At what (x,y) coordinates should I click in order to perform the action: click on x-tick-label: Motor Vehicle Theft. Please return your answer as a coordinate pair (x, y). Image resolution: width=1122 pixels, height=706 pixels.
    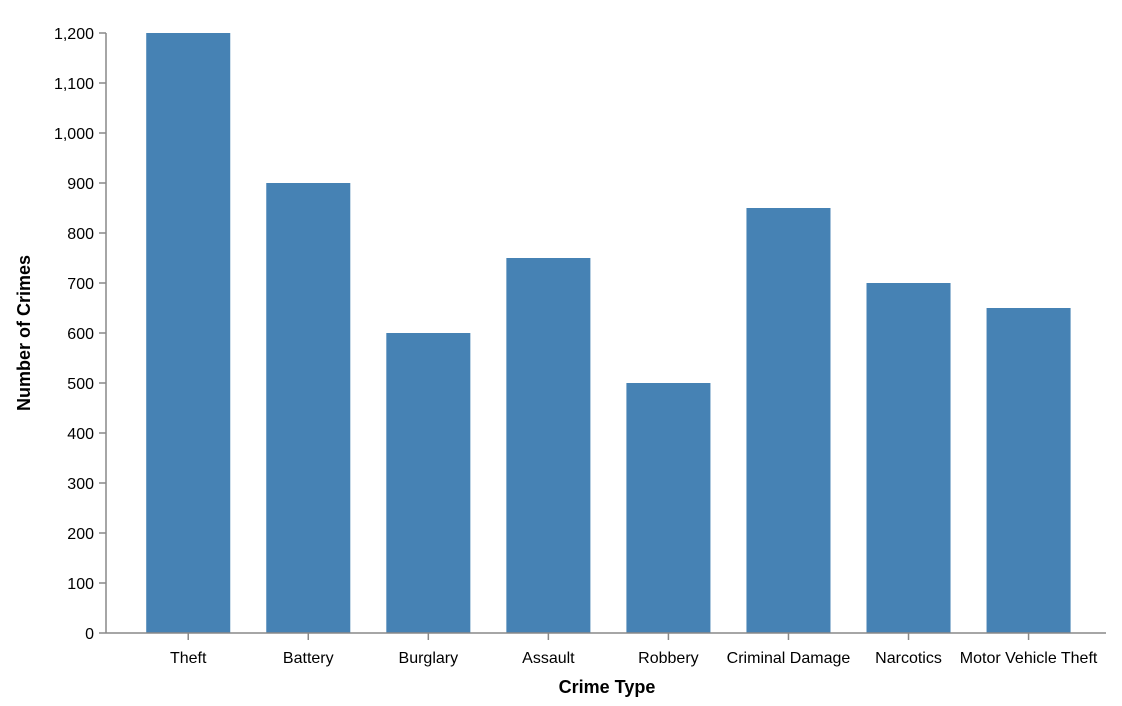
    Looking at the image, I should click on (1029, 658).